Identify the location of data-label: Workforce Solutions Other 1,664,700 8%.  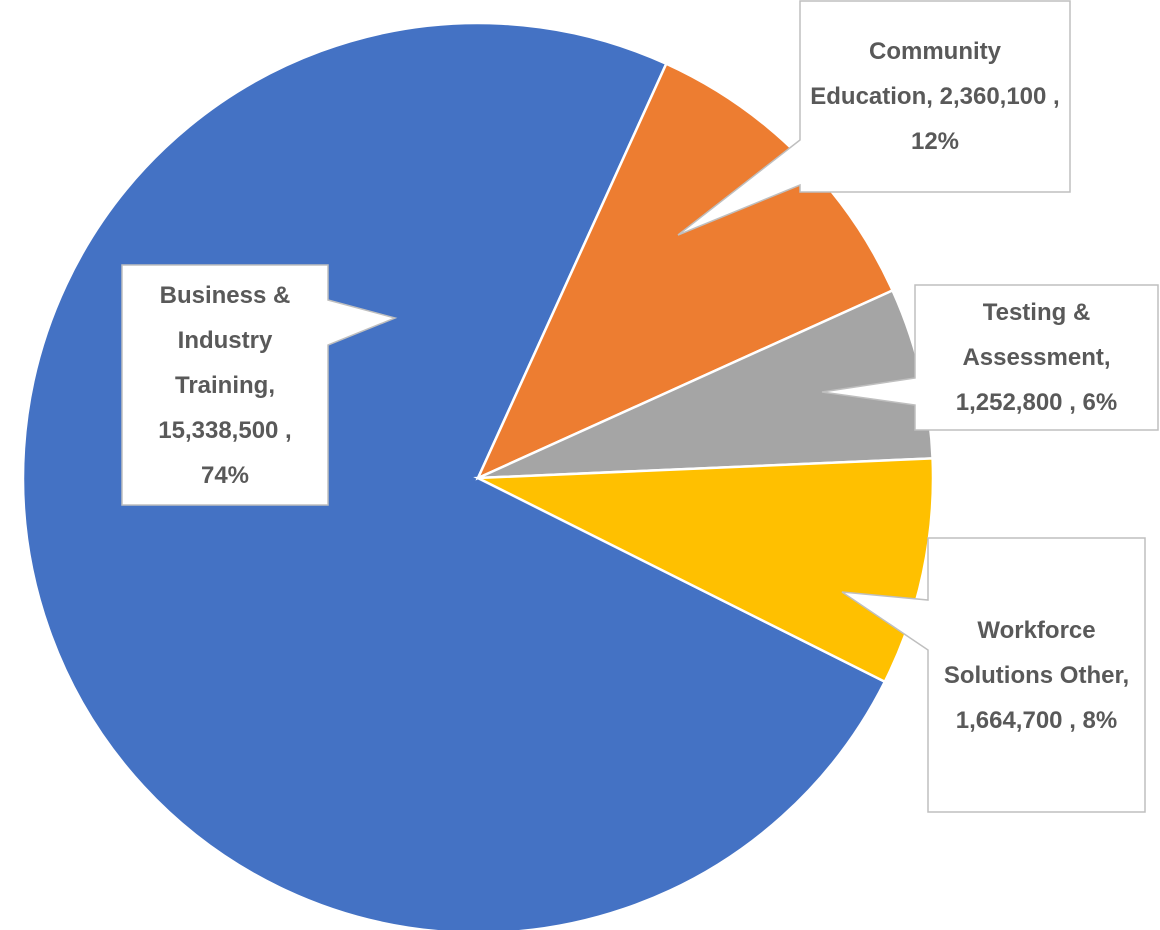
(1036, 675).